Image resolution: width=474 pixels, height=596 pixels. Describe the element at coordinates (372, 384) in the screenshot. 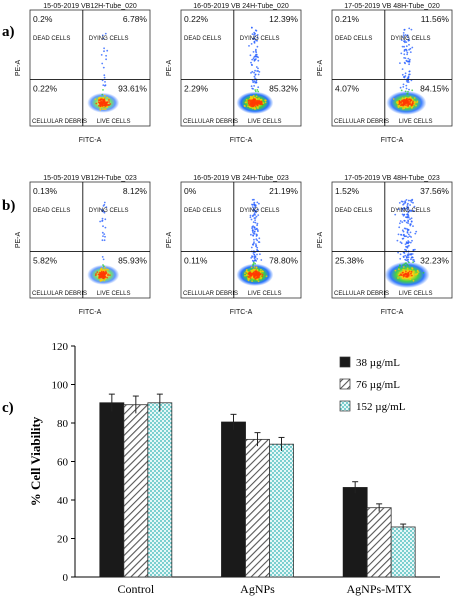

I see `legend: 38 µg/mL 76 µg/mL 152 µg/mL` at that location.